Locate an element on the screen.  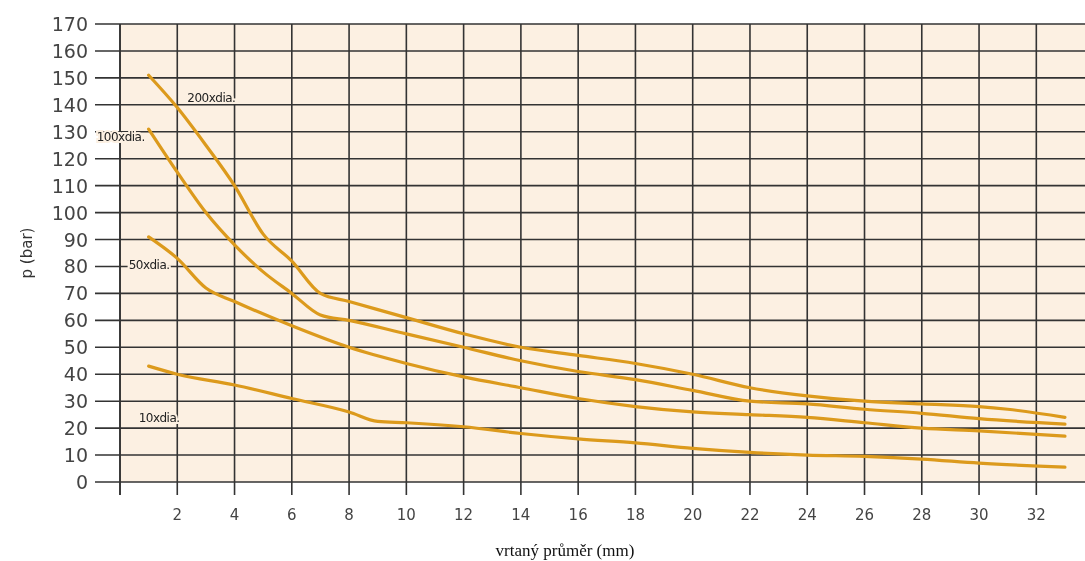
y-tick-label: 70 is located at coordinates (75, 293).